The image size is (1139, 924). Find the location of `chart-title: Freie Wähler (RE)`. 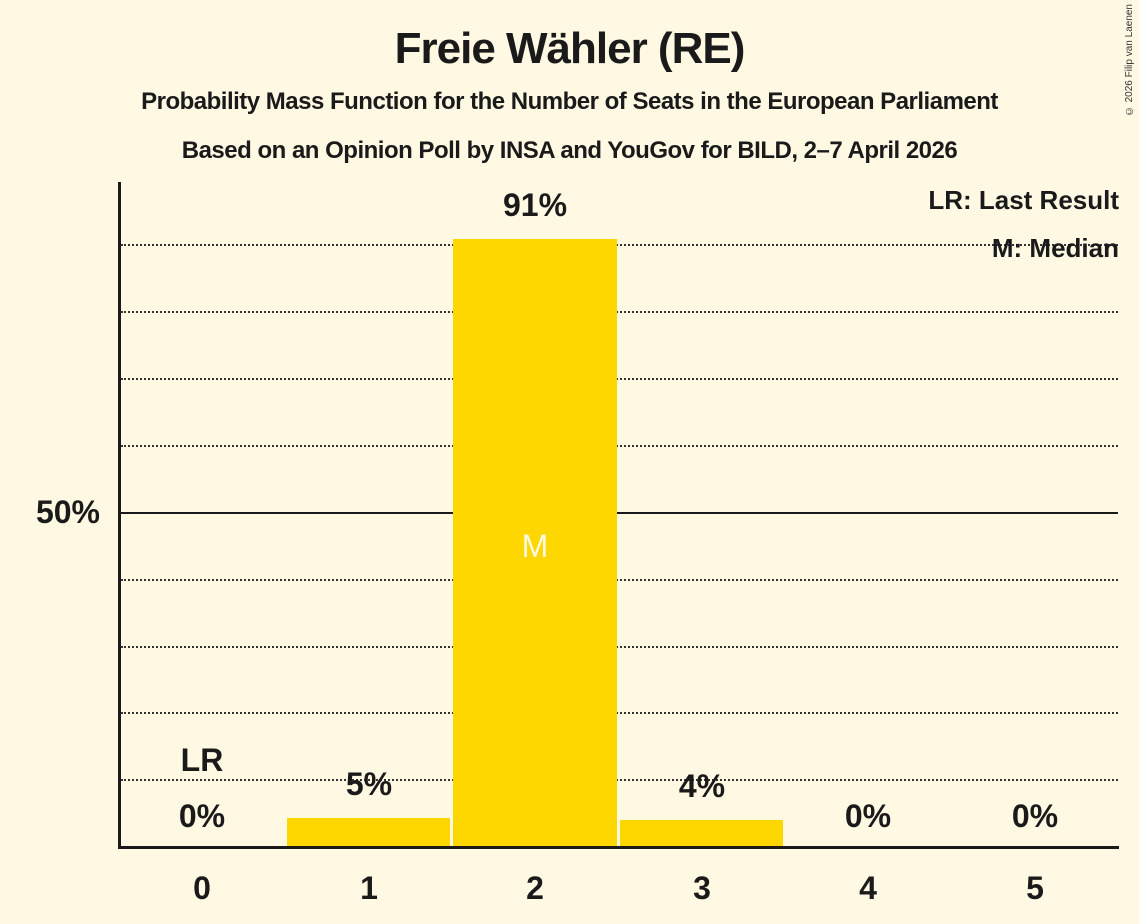

chart-title: Freie Wähler (RE) is located at coordinates (570, 48).